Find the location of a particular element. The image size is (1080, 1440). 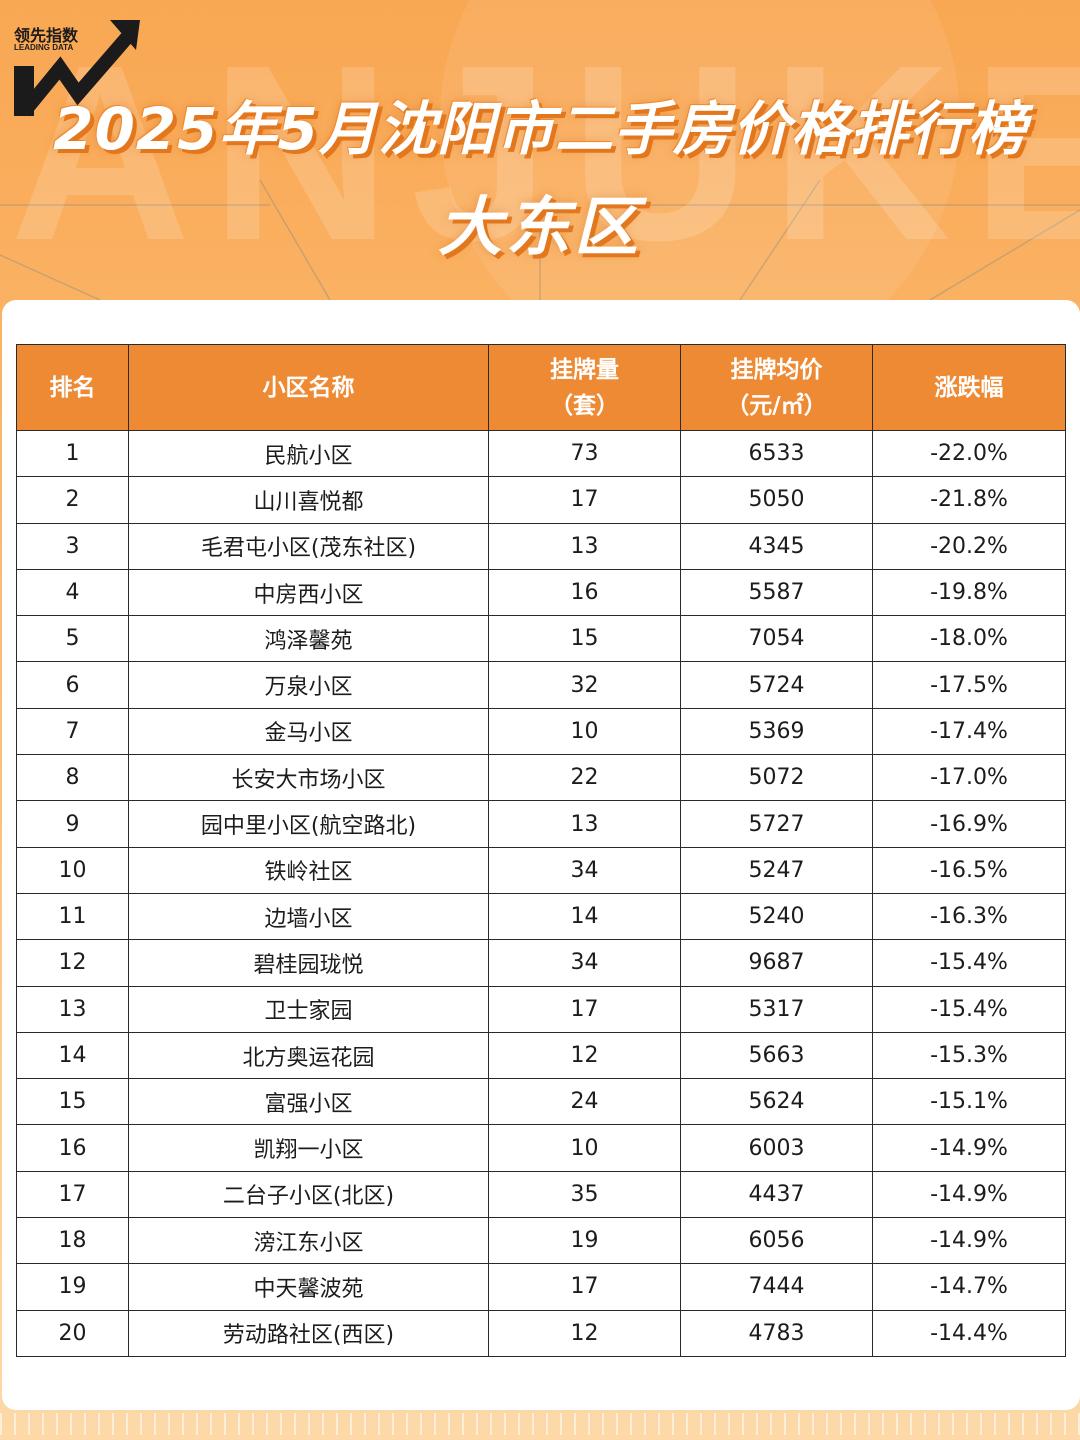

header-listings: 挂牌量 （套） is located at coordinates (584, 387).